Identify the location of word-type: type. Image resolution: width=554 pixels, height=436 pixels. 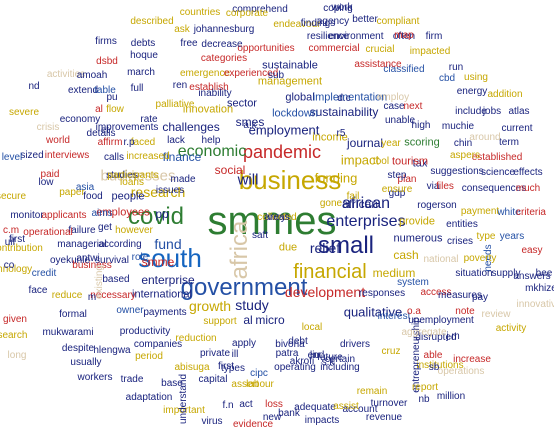
(486, 236).